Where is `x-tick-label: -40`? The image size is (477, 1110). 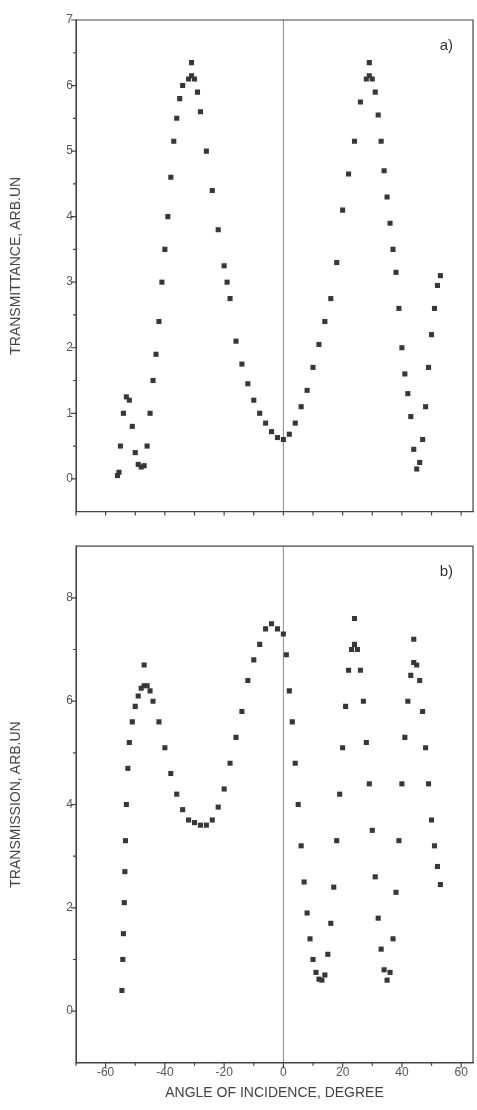
x-tick-label: -40 is located at coordinates (165, 1072).